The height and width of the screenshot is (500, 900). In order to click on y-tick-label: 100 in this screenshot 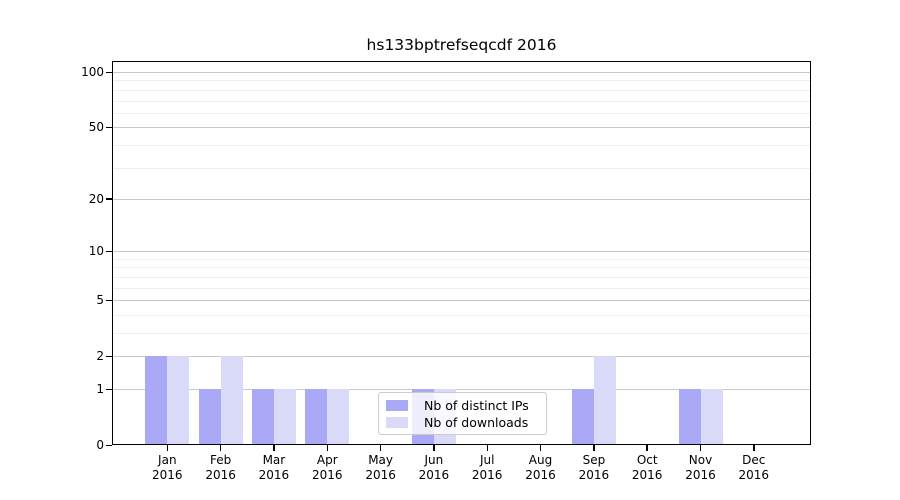, I will do `click(92, 72)`.